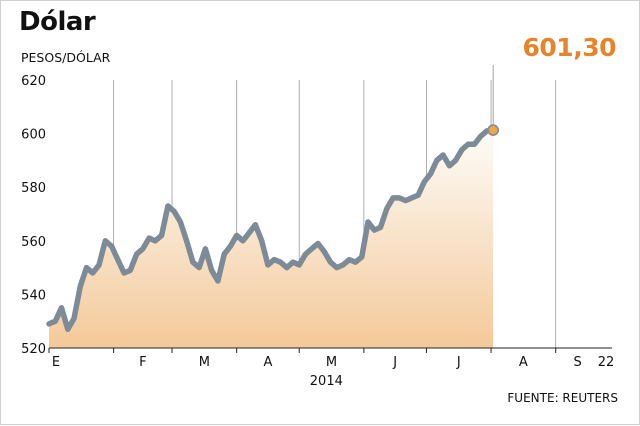 This screenshot has height=426, width=640. What do you see at coordinates (33, 295) in the screenshot?
I see `y-tick-label: 540` at bounding box center [33, 295].